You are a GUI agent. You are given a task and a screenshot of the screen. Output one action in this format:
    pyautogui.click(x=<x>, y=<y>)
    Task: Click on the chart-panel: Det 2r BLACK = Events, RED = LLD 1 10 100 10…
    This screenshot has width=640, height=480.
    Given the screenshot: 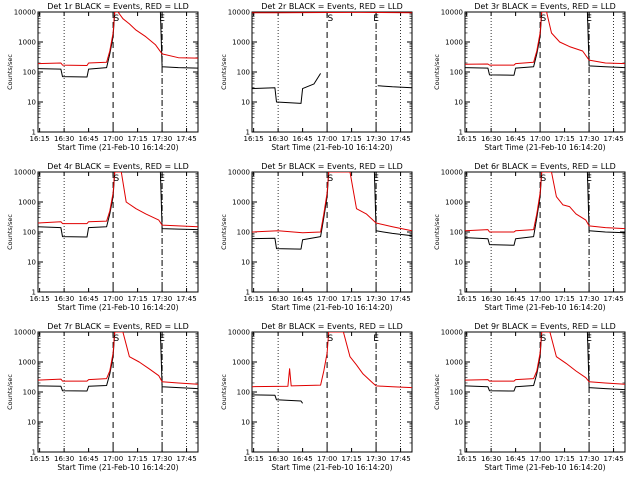 What is the action you would take?
    pyautogui.click(x=316, y=77)
    